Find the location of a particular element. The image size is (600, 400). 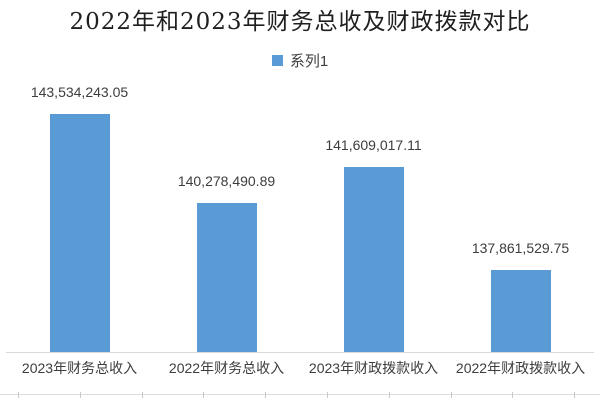

cropped-table-edge is located at coordinates (300, 394).